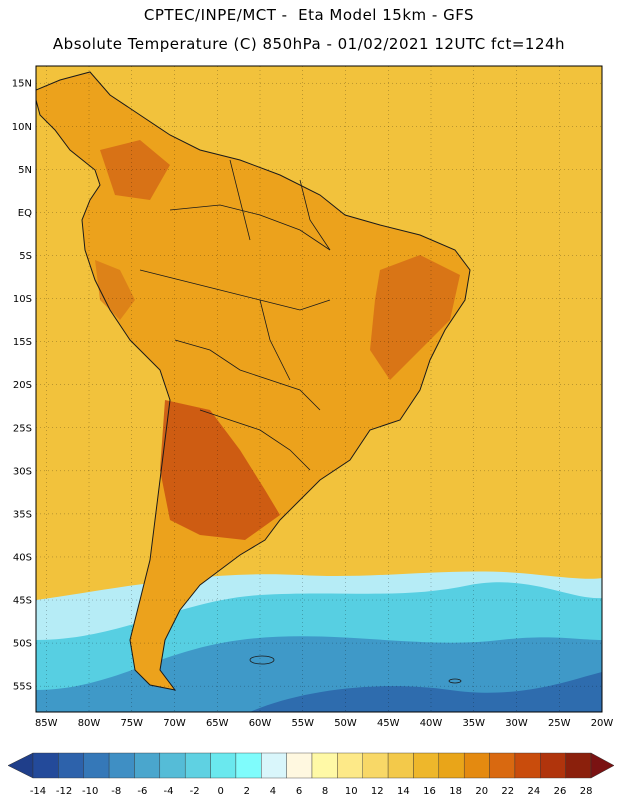 This screenshot has height=800, width=618. Describe the element at coordinates (302, 723) in the screenshot. I see `longitude-label: 55W` at that location.